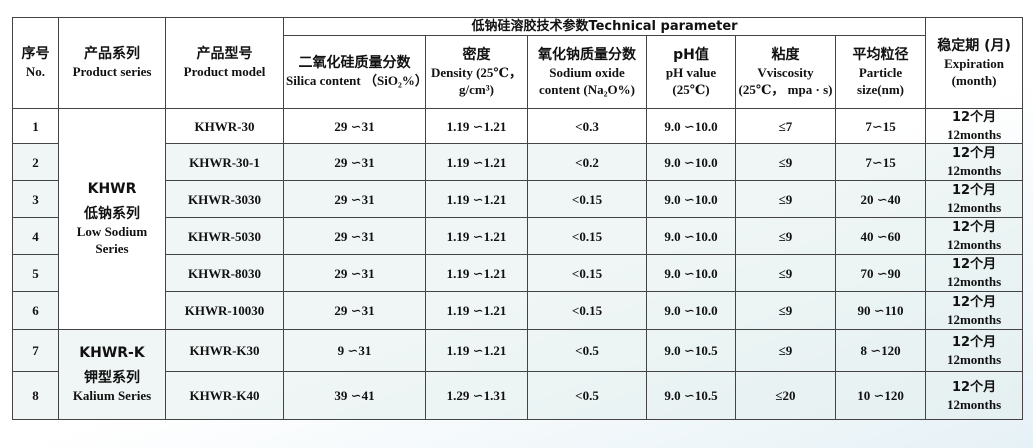  I want to click on spec-cell: 8 ∽120, so click(880, 350).